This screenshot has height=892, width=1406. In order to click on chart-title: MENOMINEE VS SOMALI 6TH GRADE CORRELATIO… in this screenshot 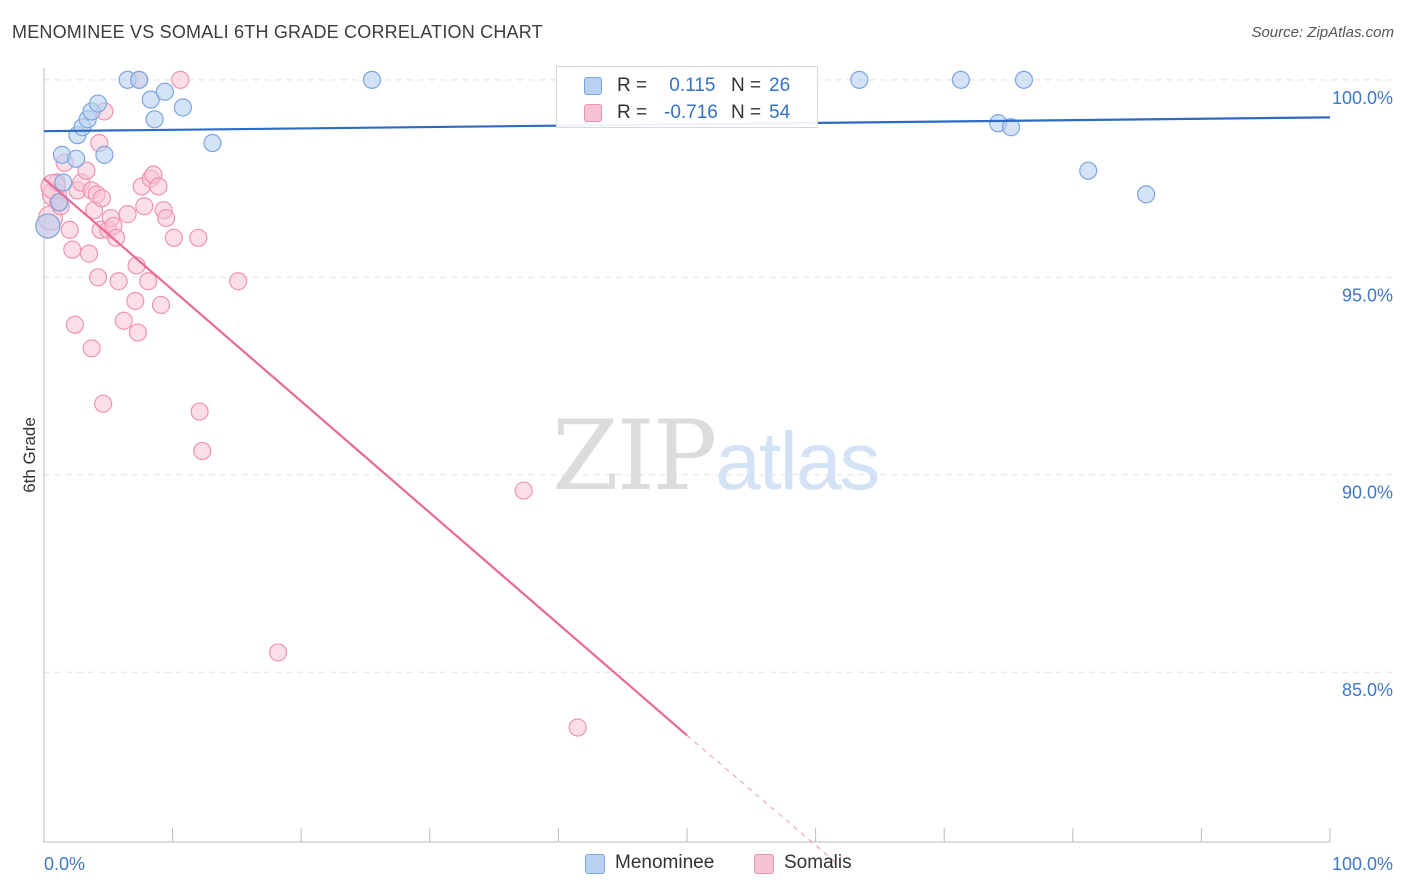, I will do `click(277, 32)`.